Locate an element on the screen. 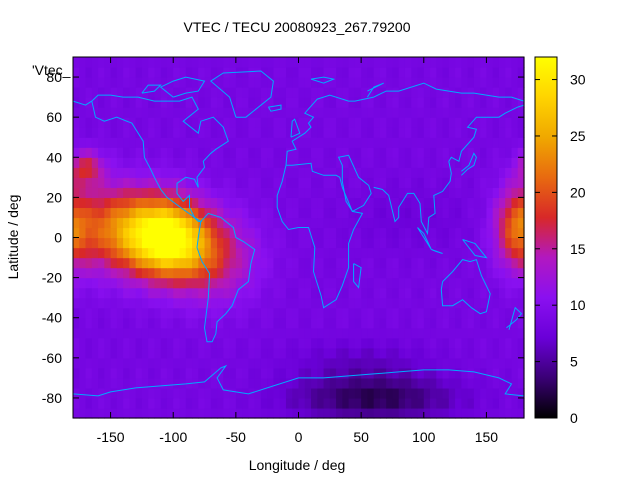 This screenshot has height=480, width=640. y-axis-label: Latitude / deg is located at coordinates (13, 237).